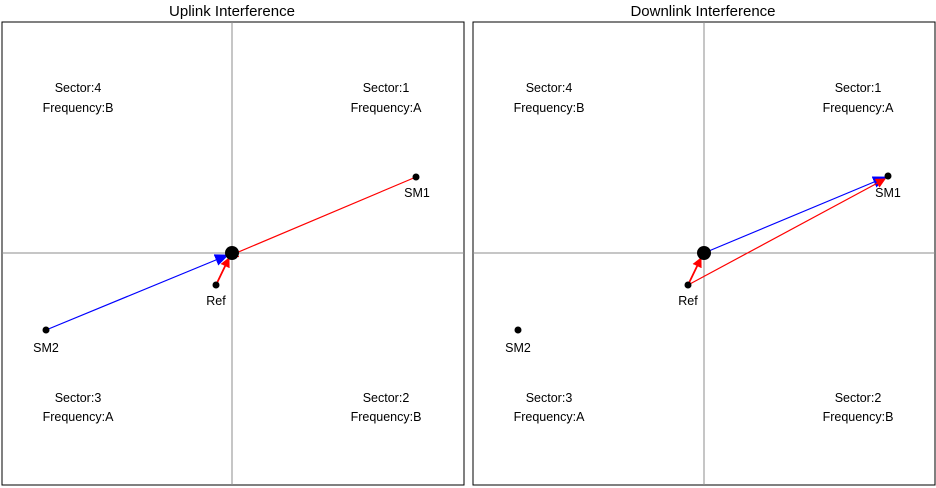 This screenshot has height=488, width=936. Describe the element at coordinates (79, 417) in the screenshot. I see `uplink-sector3-frequency: Frequency:A` at that location.